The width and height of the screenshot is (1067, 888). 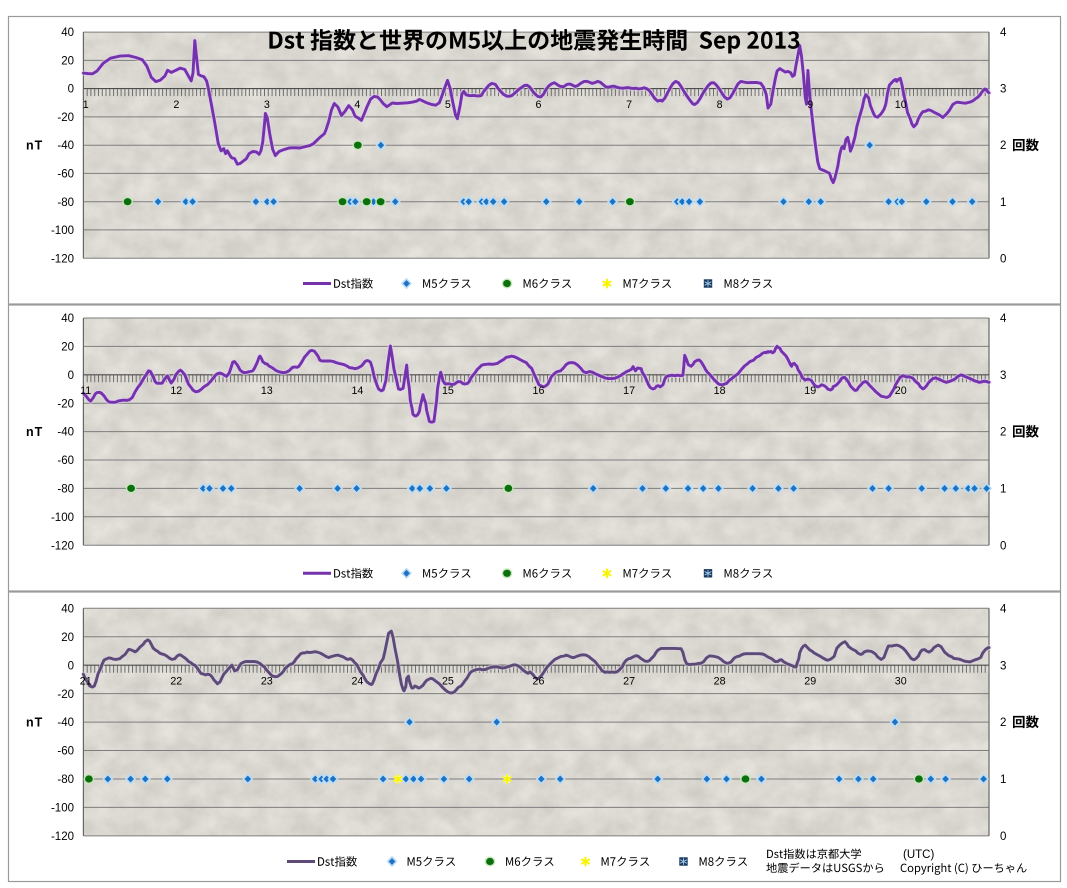 What do you see at coordinates (629, 105) in the screenshot?
I see `svg-text: 7` at bounding box center [629, 105].